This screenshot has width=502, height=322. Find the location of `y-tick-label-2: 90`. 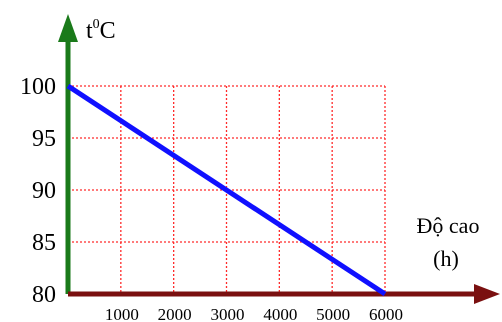

y-tick-label-2: 90 is located at coordinates (44, 191).